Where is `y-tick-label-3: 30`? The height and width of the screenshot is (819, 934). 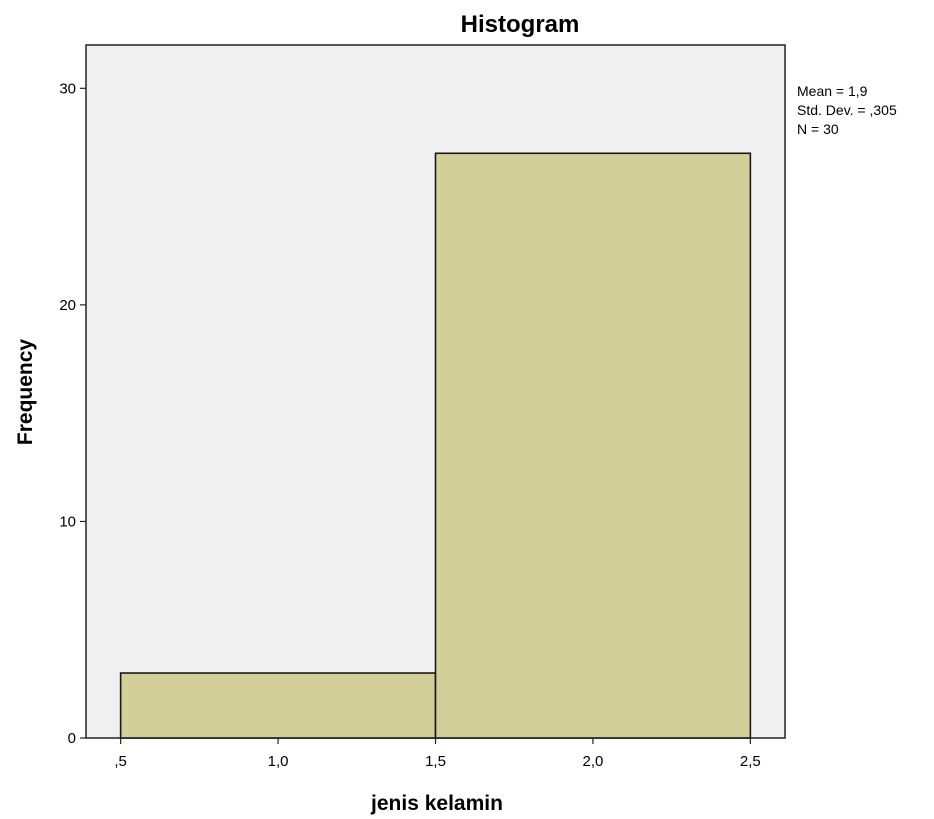
y-tick-label-3: 30 is located at coordinates (67, 88).